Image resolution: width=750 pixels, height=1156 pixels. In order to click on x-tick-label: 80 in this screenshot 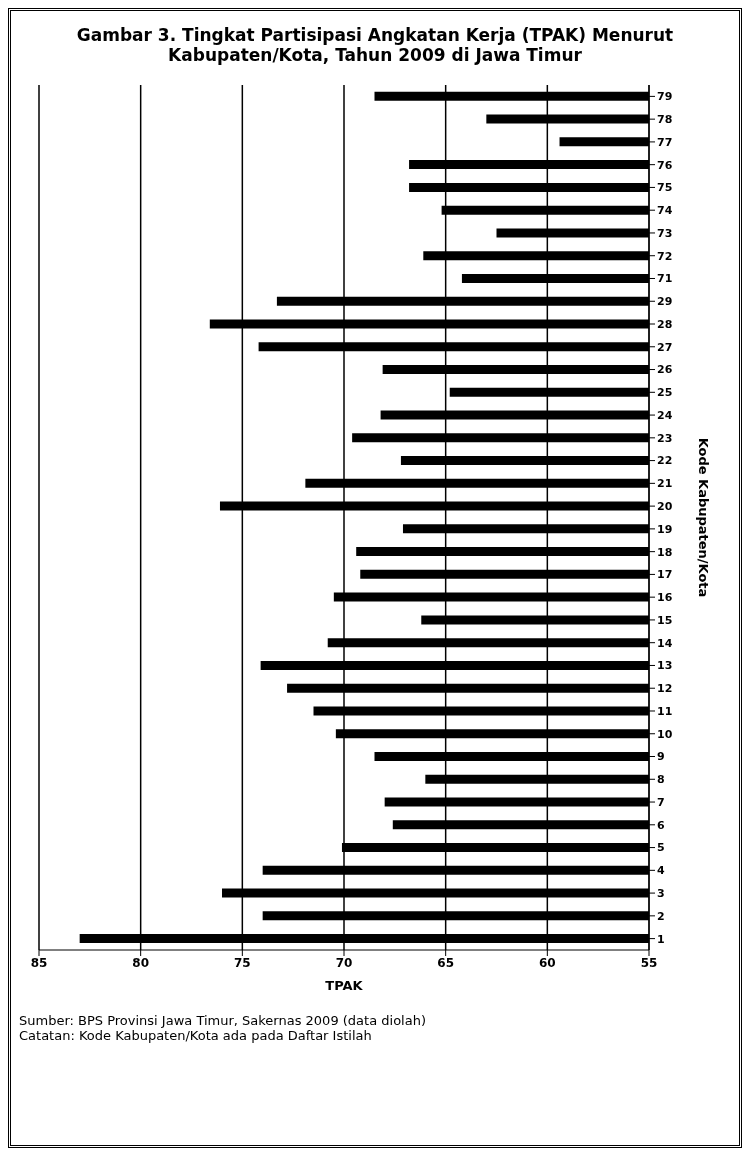, I will do `click(141, 962)`.